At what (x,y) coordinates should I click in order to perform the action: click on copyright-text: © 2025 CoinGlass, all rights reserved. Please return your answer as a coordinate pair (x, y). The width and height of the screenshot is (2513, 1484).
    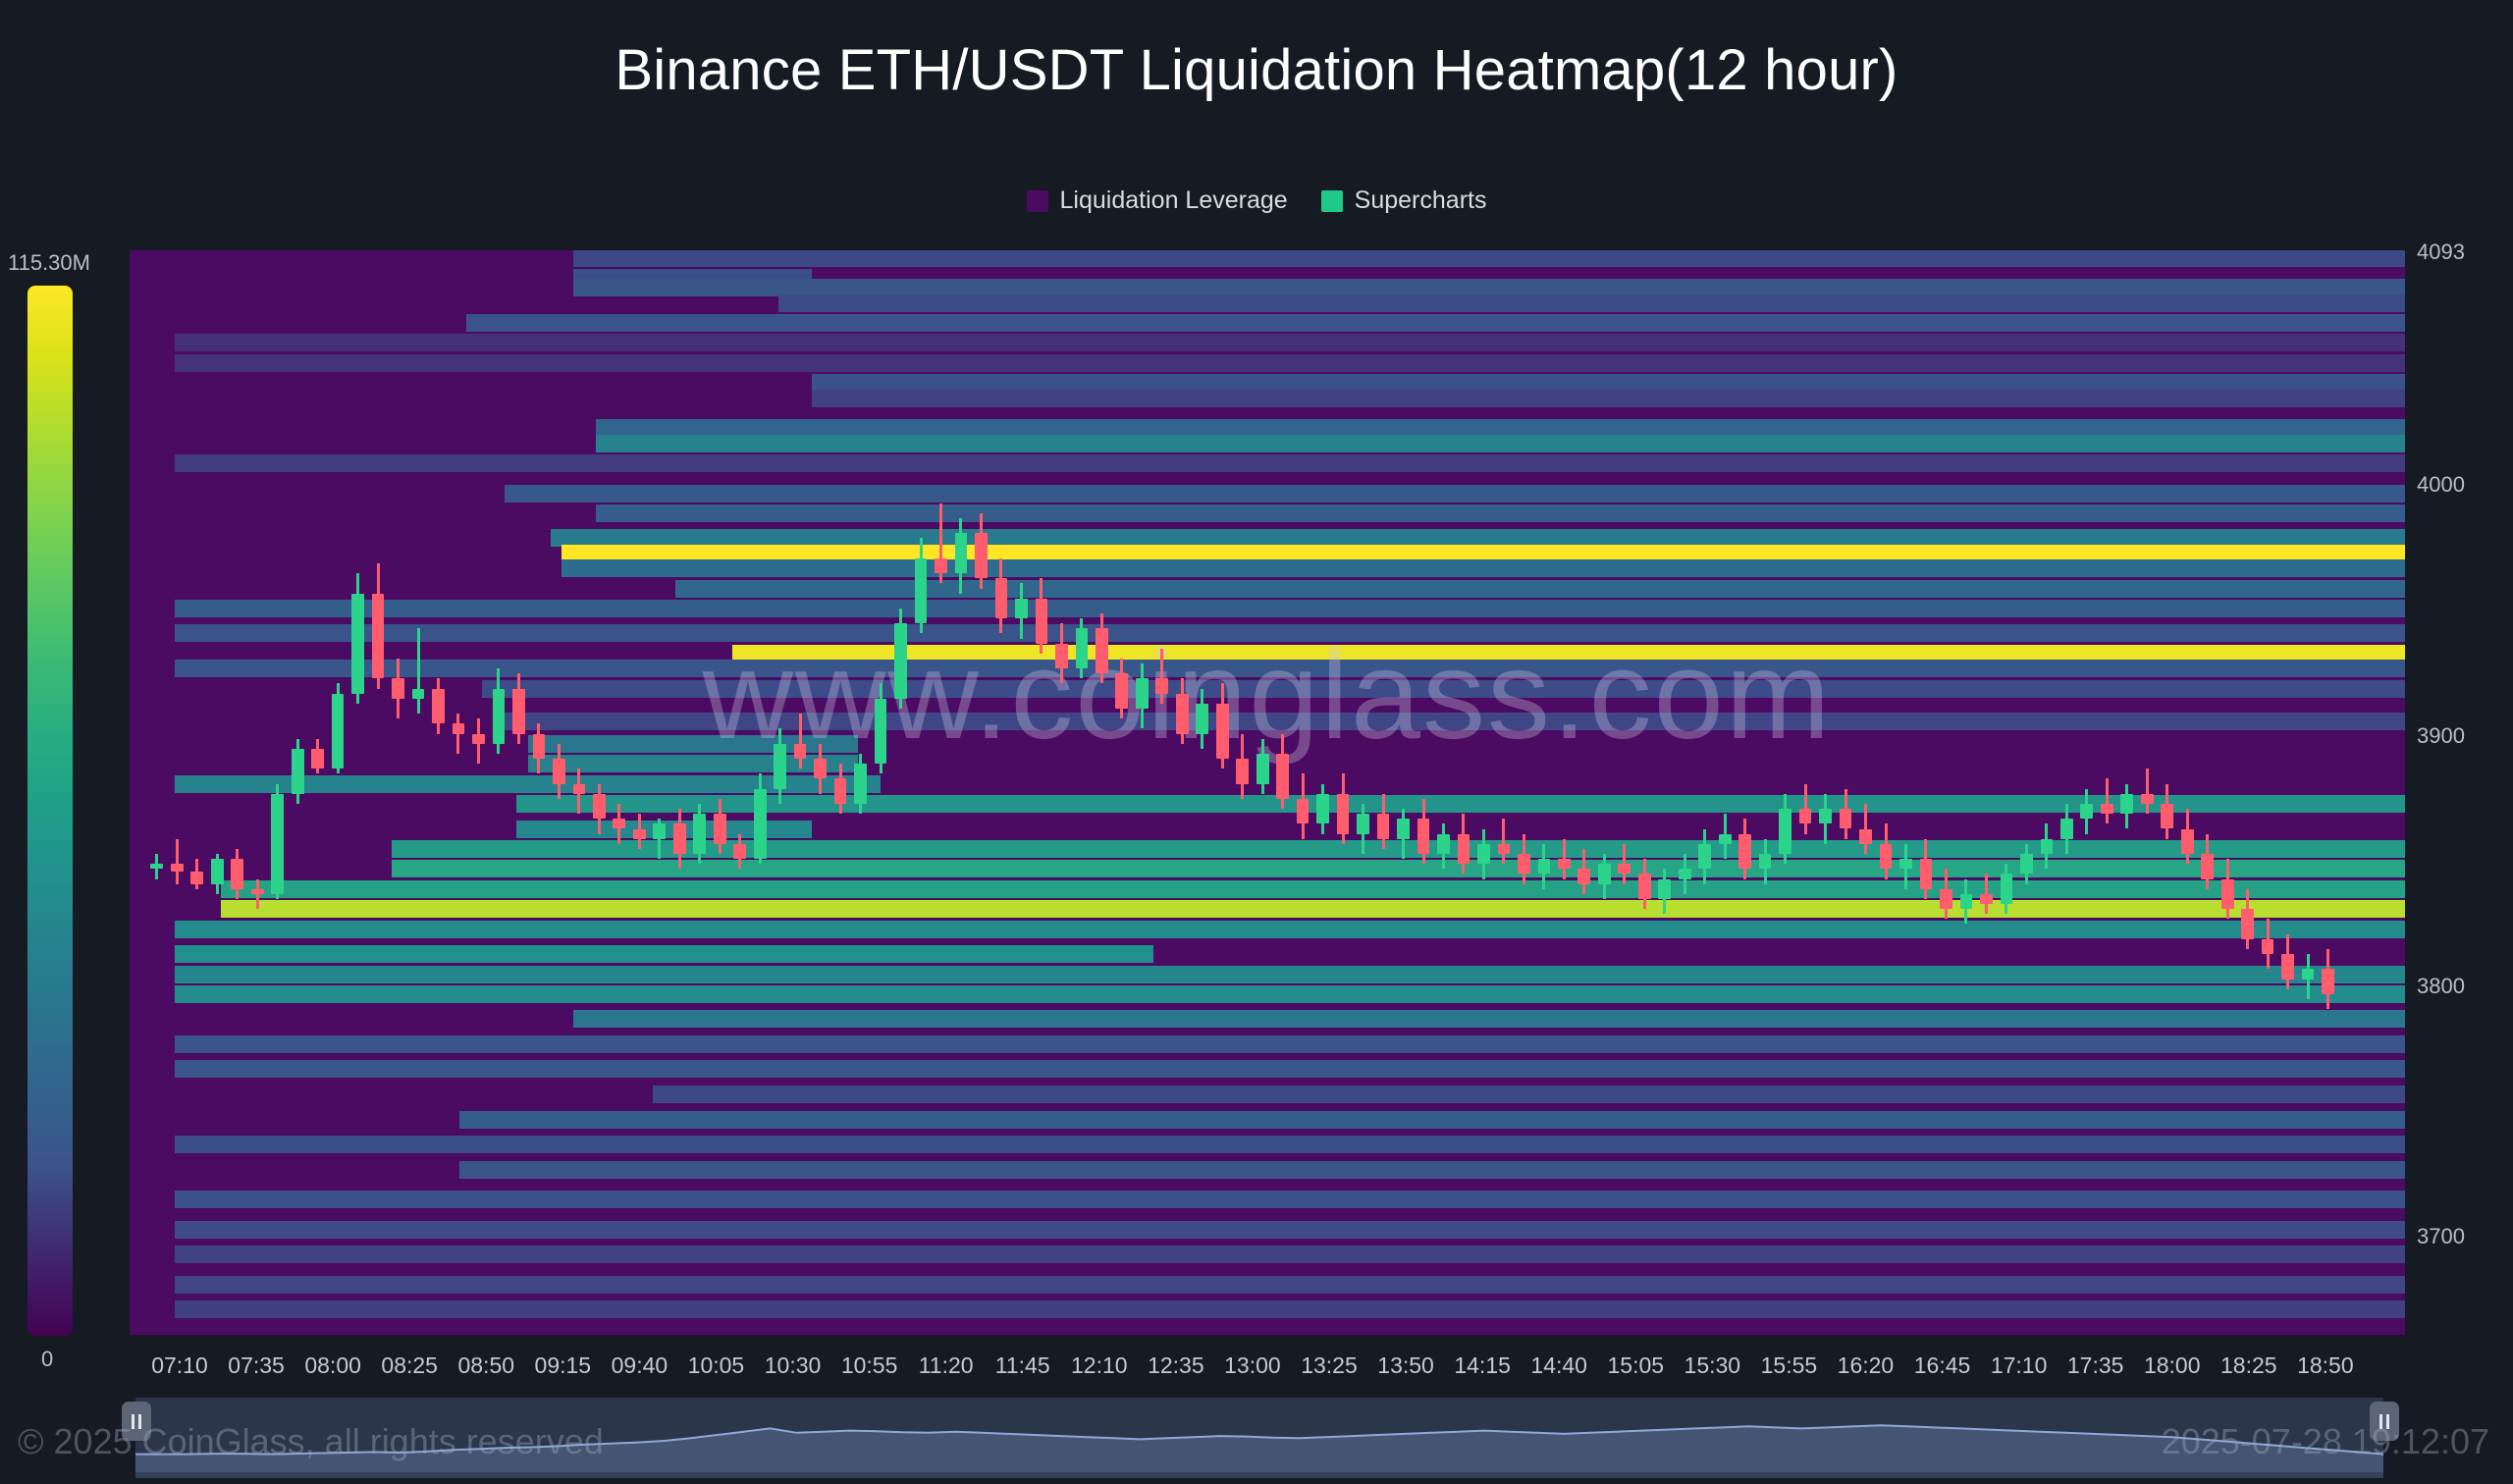
    Looking at the image, I should click on (311, 1441).